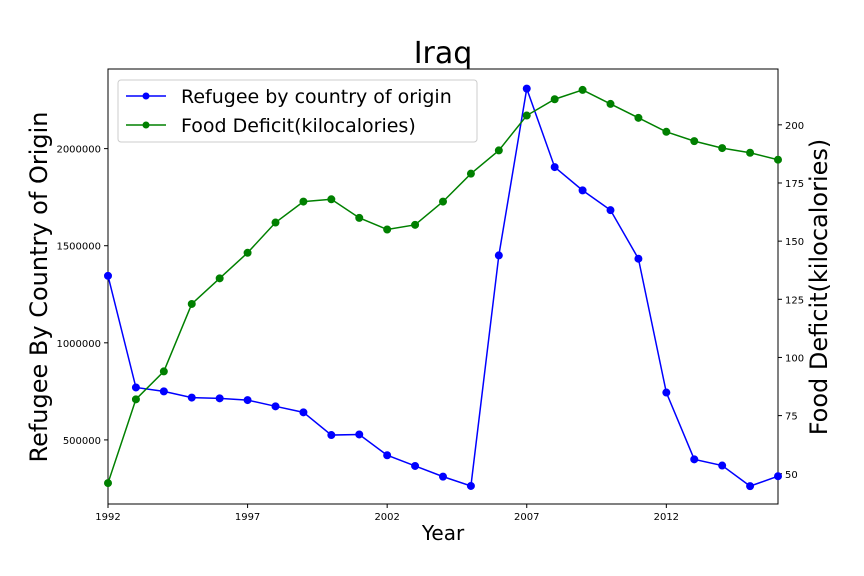  I want to click on x-tick-label: 2002, so click(386, 517).